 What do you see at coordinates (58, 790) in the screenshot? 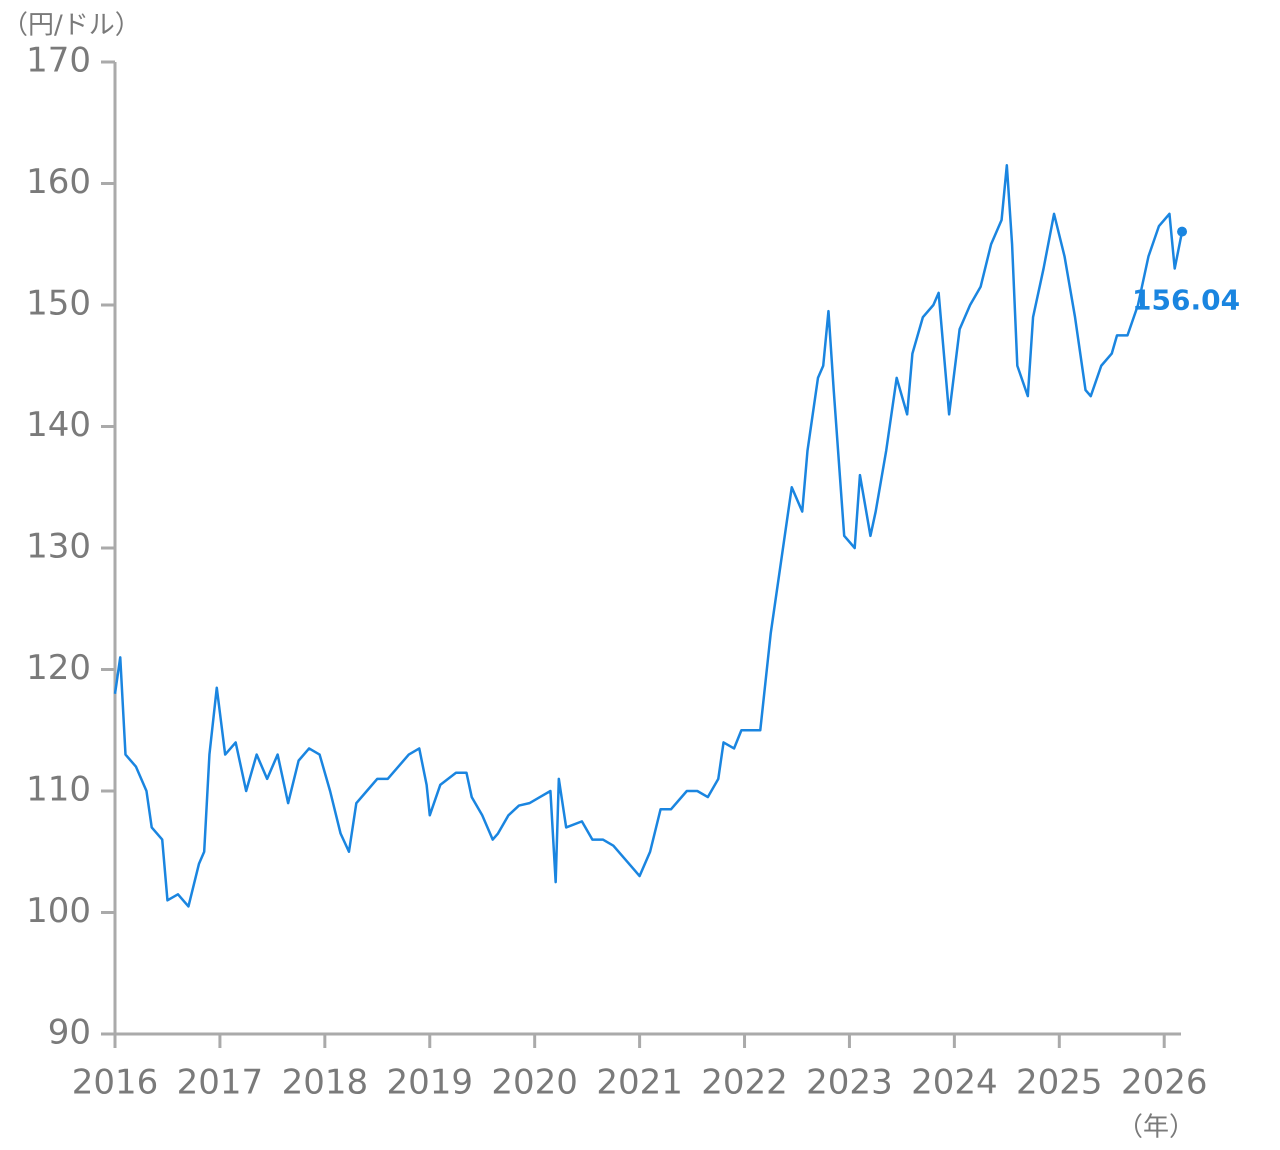
I see `y-tick-label: 110` at bounding box center [58, 790].